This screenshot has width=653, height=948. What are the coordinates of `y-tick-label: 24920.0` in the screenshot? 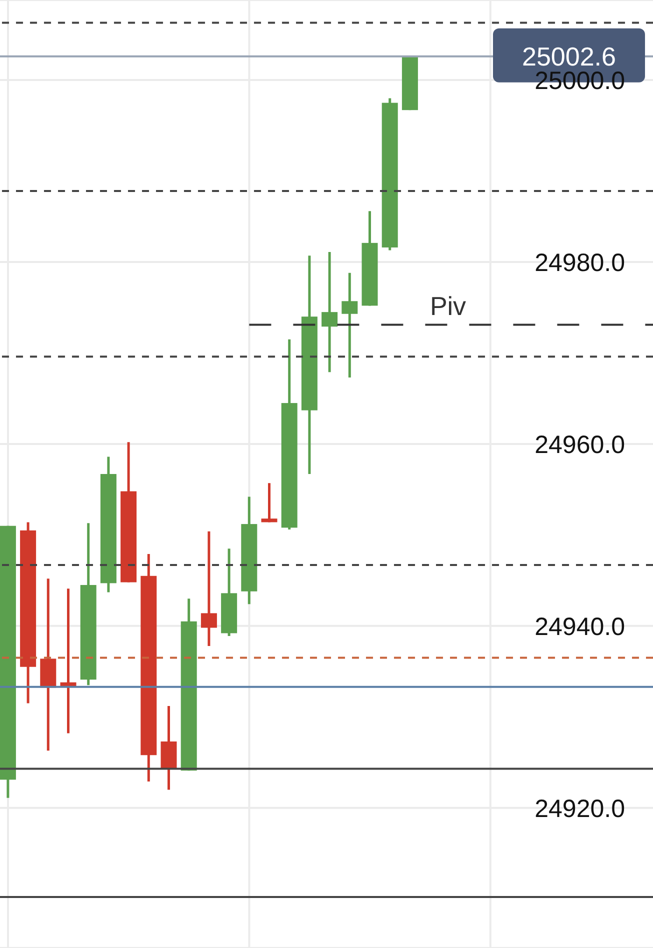 It's located at (579, 808).